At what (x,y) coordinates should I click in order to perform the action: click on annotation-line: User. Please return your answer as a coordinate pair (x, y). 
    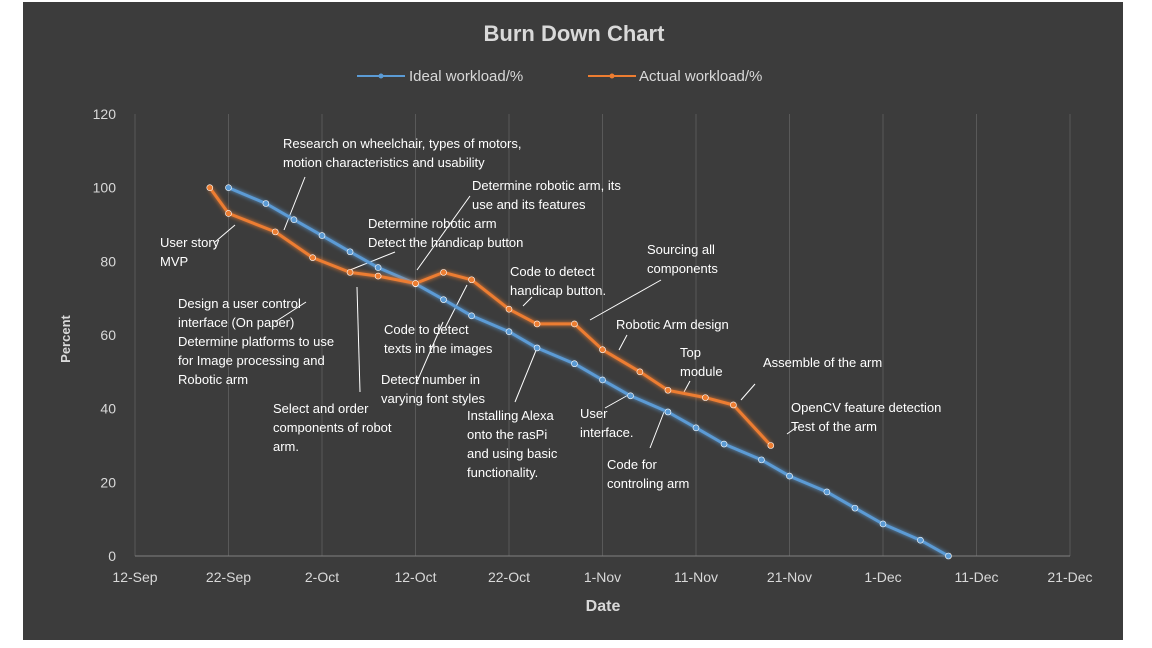
    Looking at the image, I should click on (594, 413).